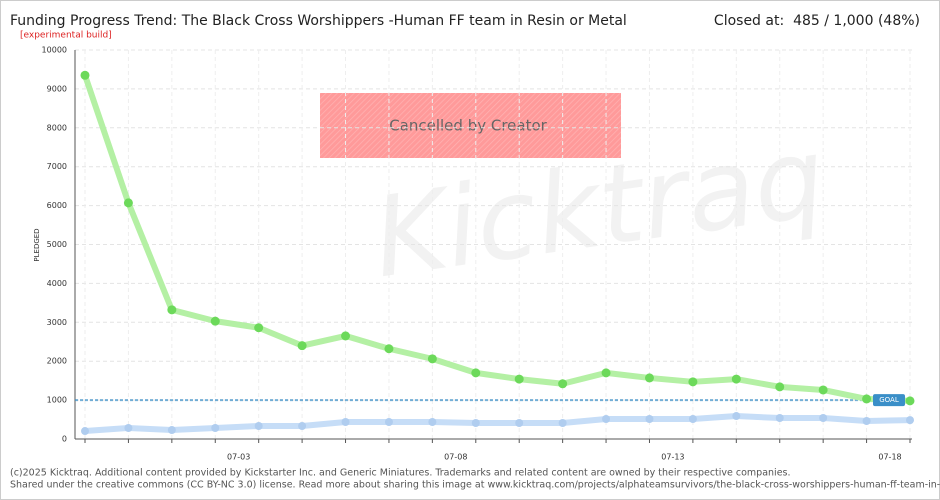  What do you see at coordinates (37, 244) in the screenshot?
I see `y-axis-label: PLEDGED` at bounding box center [37, 244].